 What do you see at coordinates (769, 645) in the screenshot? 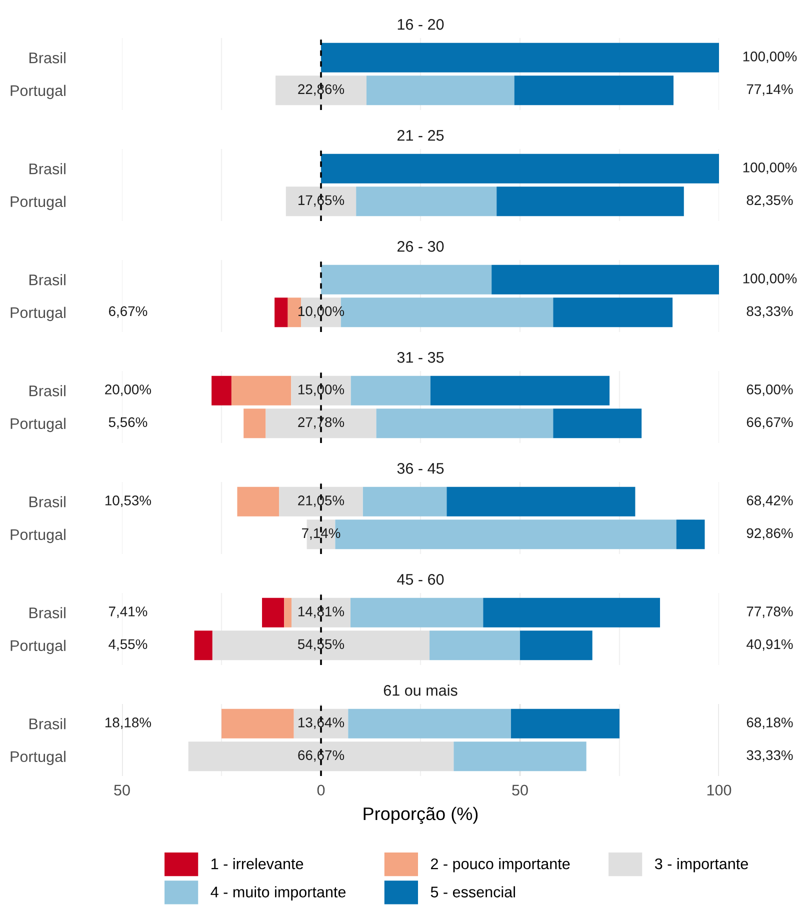
I see `text: 40,91%` at bounding box center [769, 645].